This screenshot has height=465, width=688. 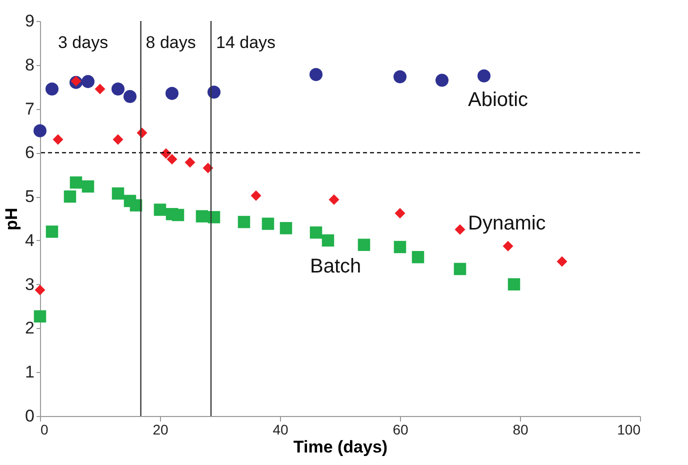 I want to click on y-tick-label: 4, so click(x=29, y=240).